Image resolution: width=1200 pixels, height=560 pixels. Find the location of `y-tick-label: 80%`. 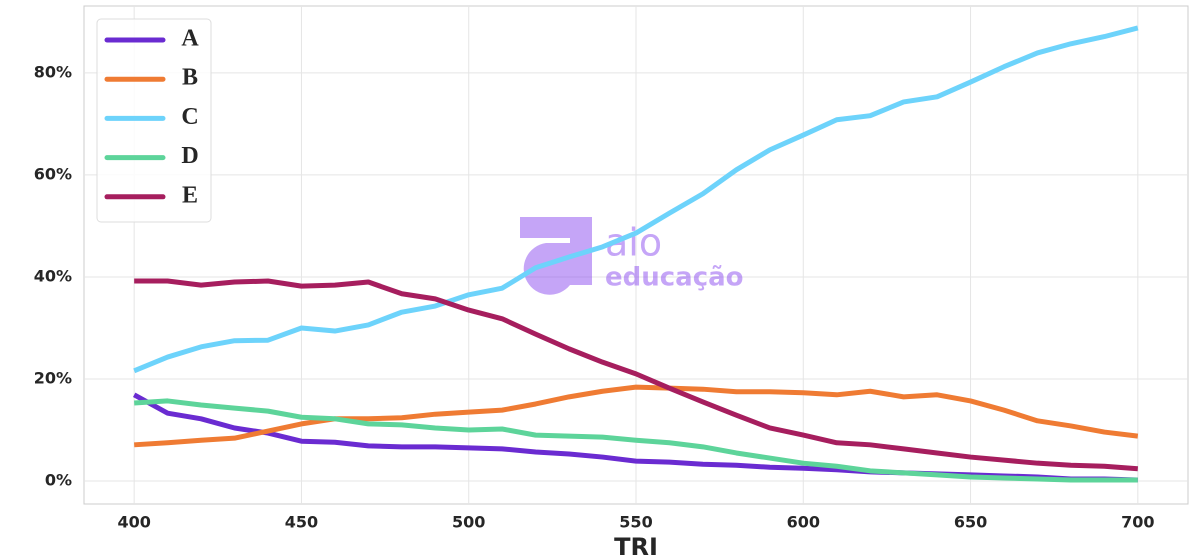

y-tick-label: 80% is located at coordinates (53, 71).